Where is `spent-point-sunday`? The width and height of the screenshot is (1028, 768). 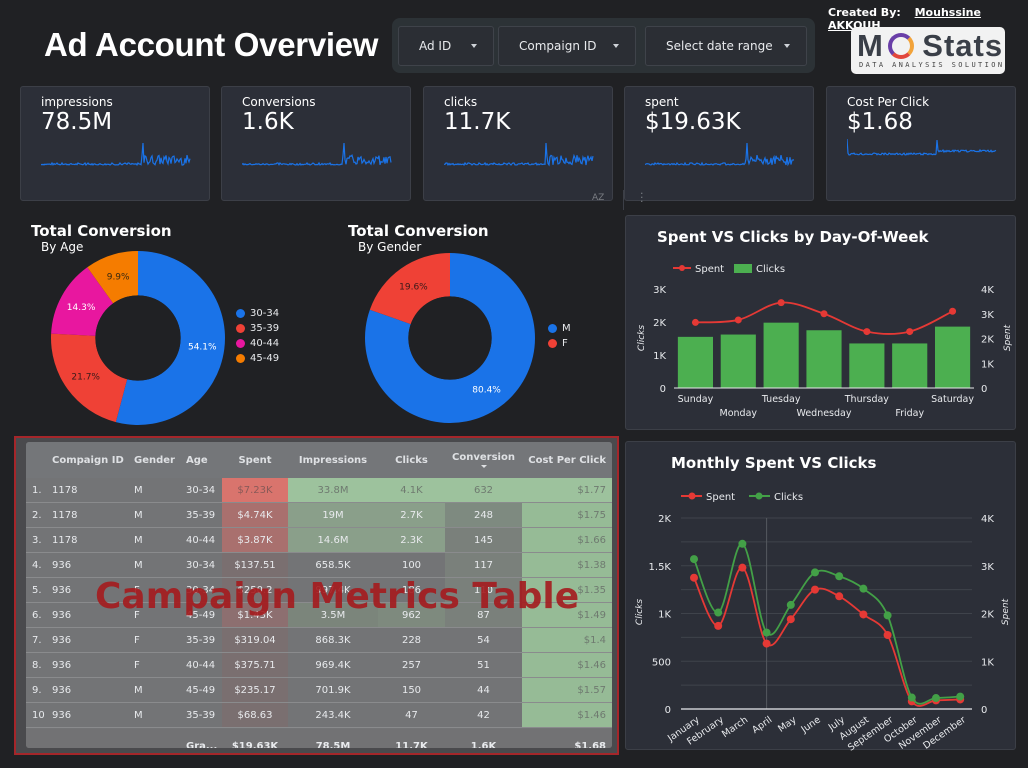 spent-point-sunday is located at coordinates (695, 322).